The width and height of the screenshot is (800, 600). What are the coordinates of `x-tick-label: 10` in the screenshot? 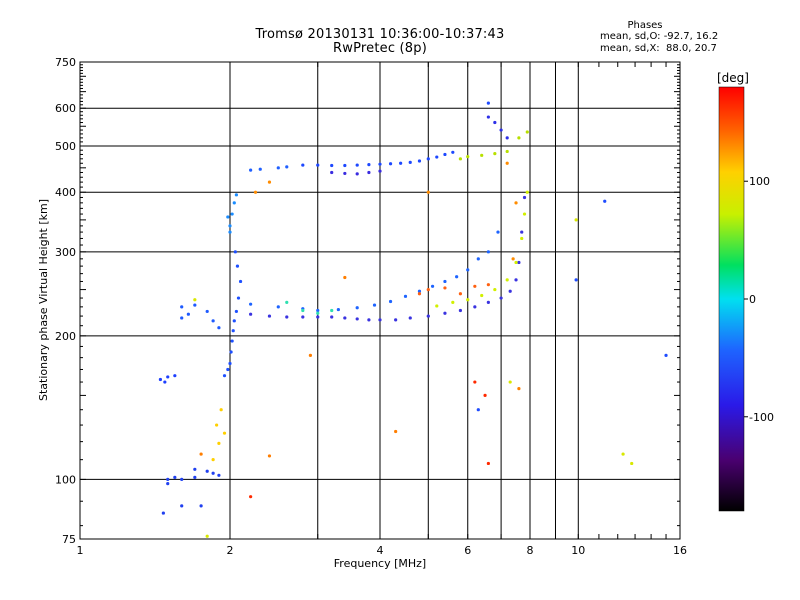 It's located at (578, 550).